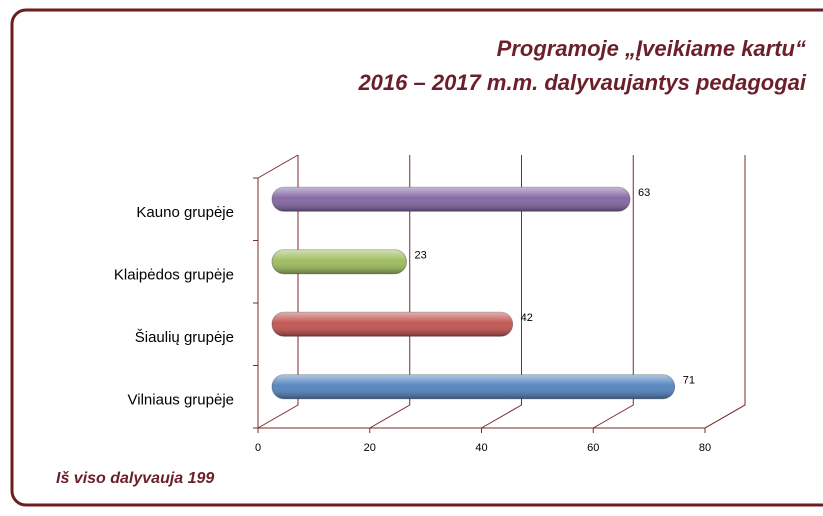 This screenshot has width=823, height=516. What do you see at coordinates (185, 212) in the screenshot?
I see `y-tick-label: Kauno grupėje` at bounding box center [185, 212].